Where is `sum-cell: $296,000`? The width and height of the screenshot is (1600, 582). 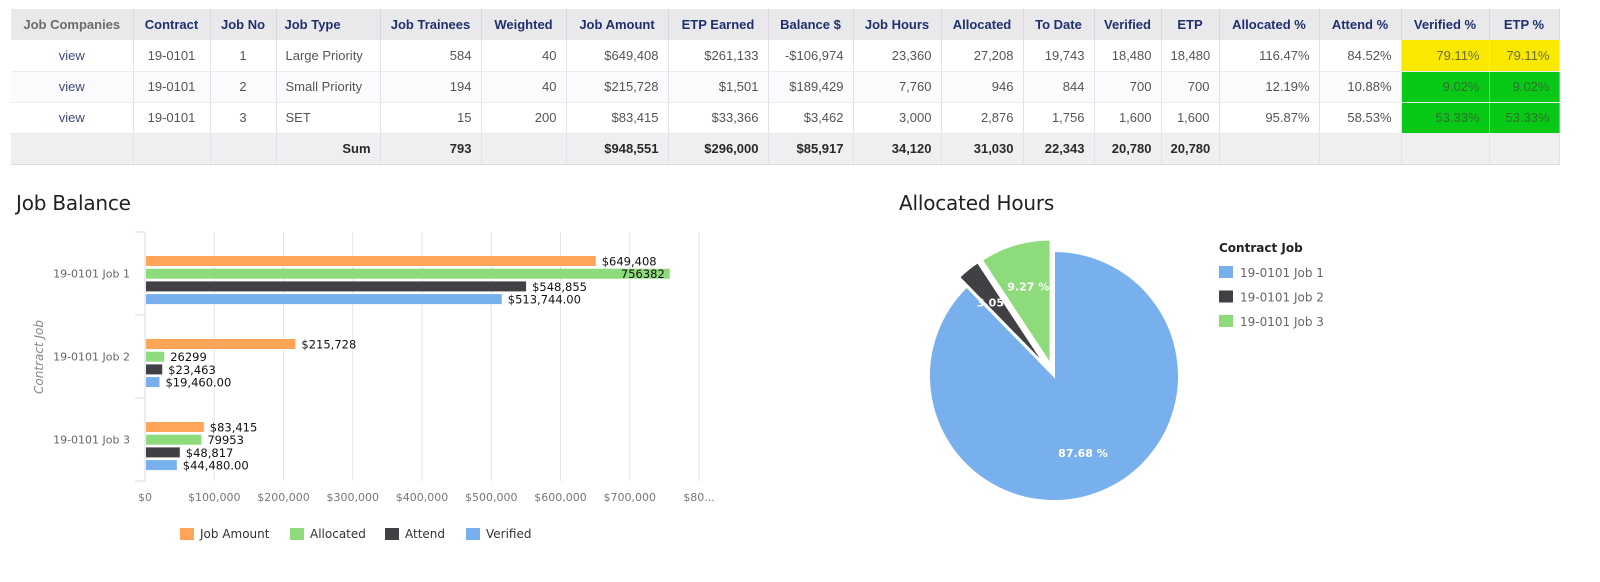
sum-cell: $296,000 is located at coordinates (718, 149).